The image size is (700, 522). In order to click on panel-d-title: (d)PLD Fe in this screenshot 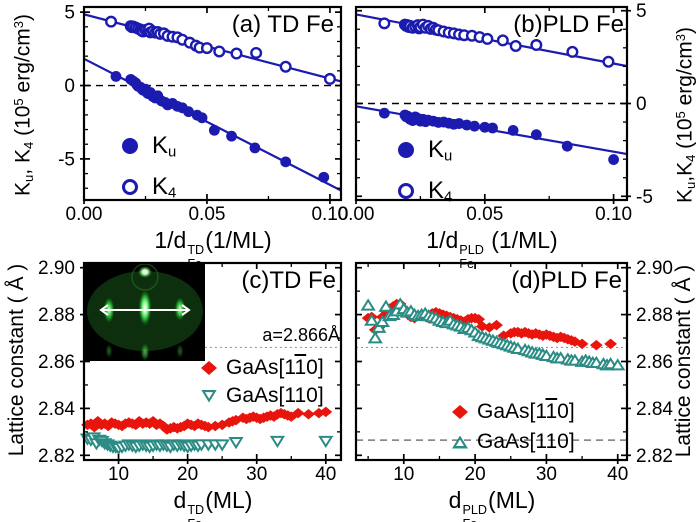, I will do `click(566, 280)`.